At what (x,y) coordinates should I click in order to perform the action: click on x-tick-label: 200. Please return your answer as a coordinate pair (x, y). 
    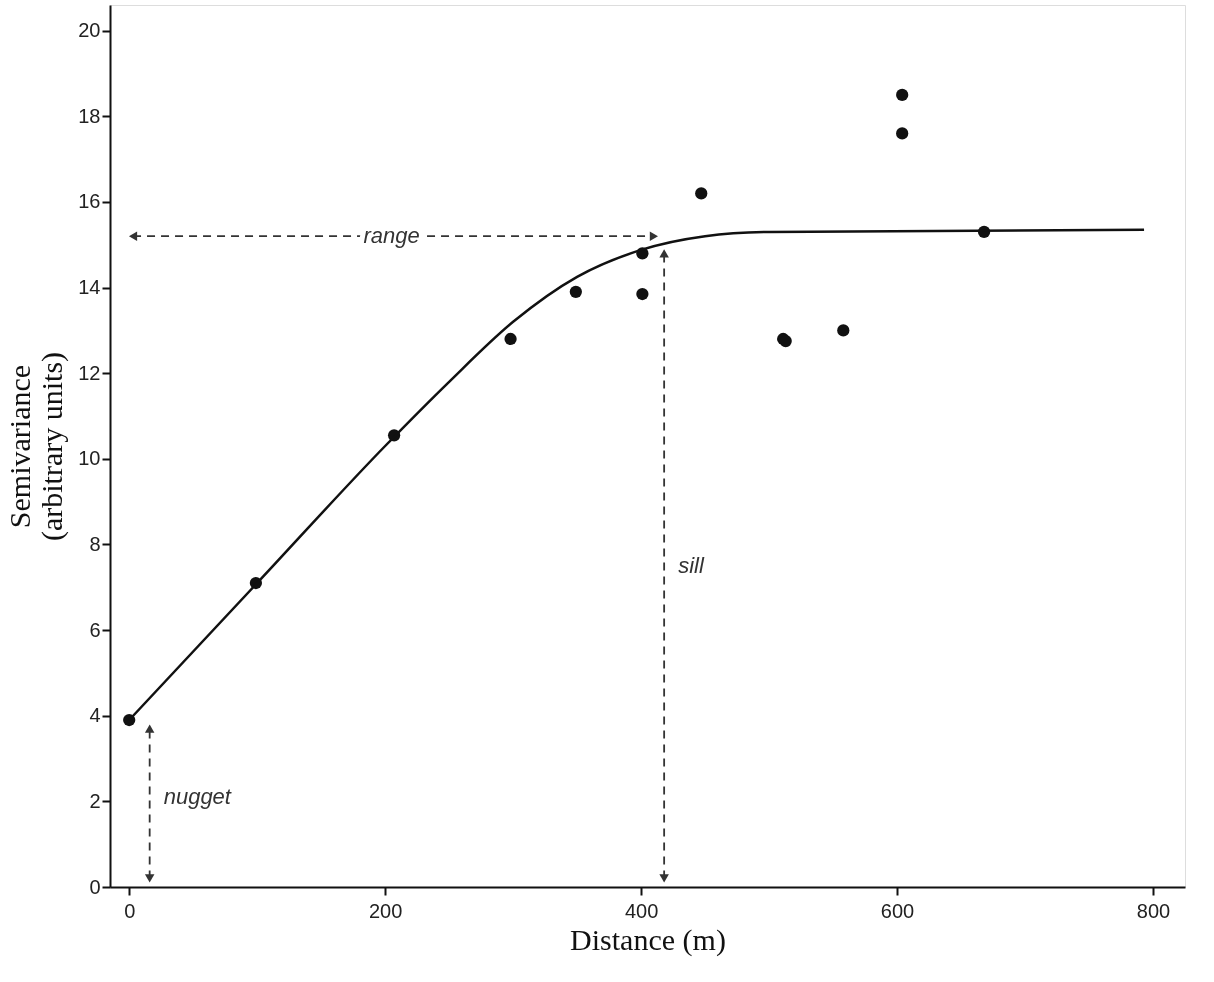
    Looking at the image, I should click on (385, 910).